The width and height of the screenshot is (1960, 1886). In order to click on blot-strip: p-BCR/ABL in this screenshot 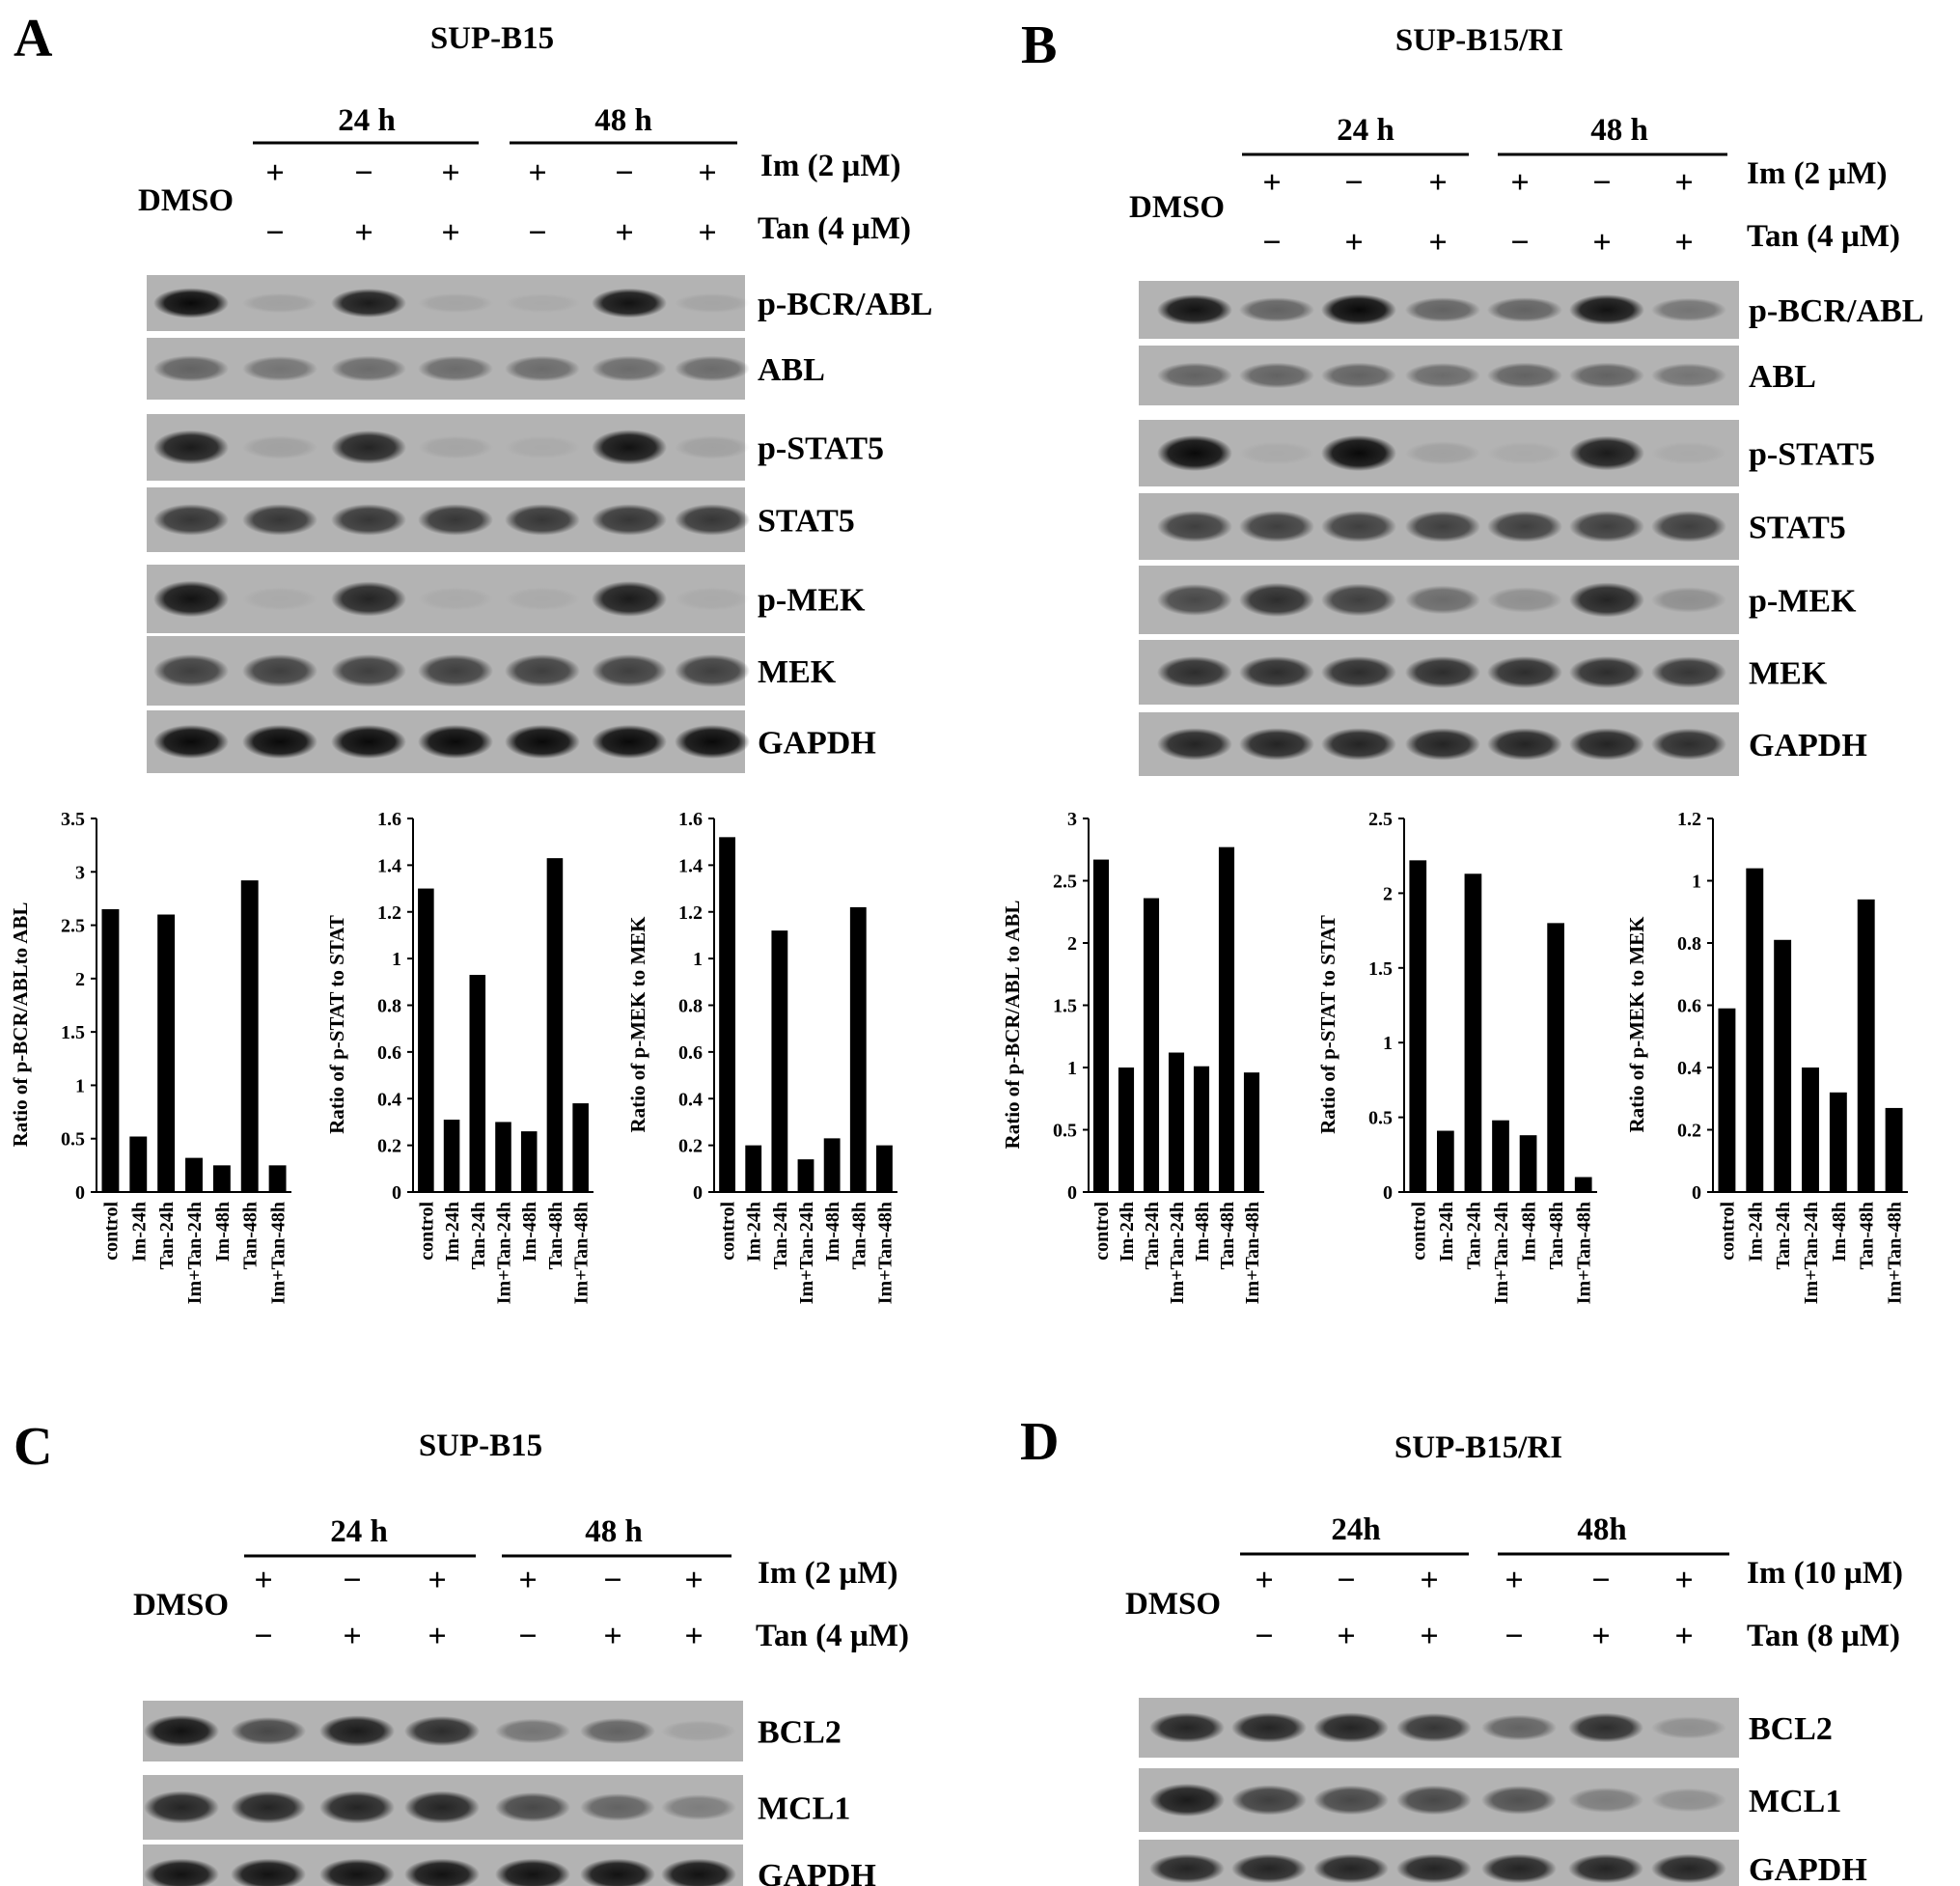, I will do `click(1531, 310)`.